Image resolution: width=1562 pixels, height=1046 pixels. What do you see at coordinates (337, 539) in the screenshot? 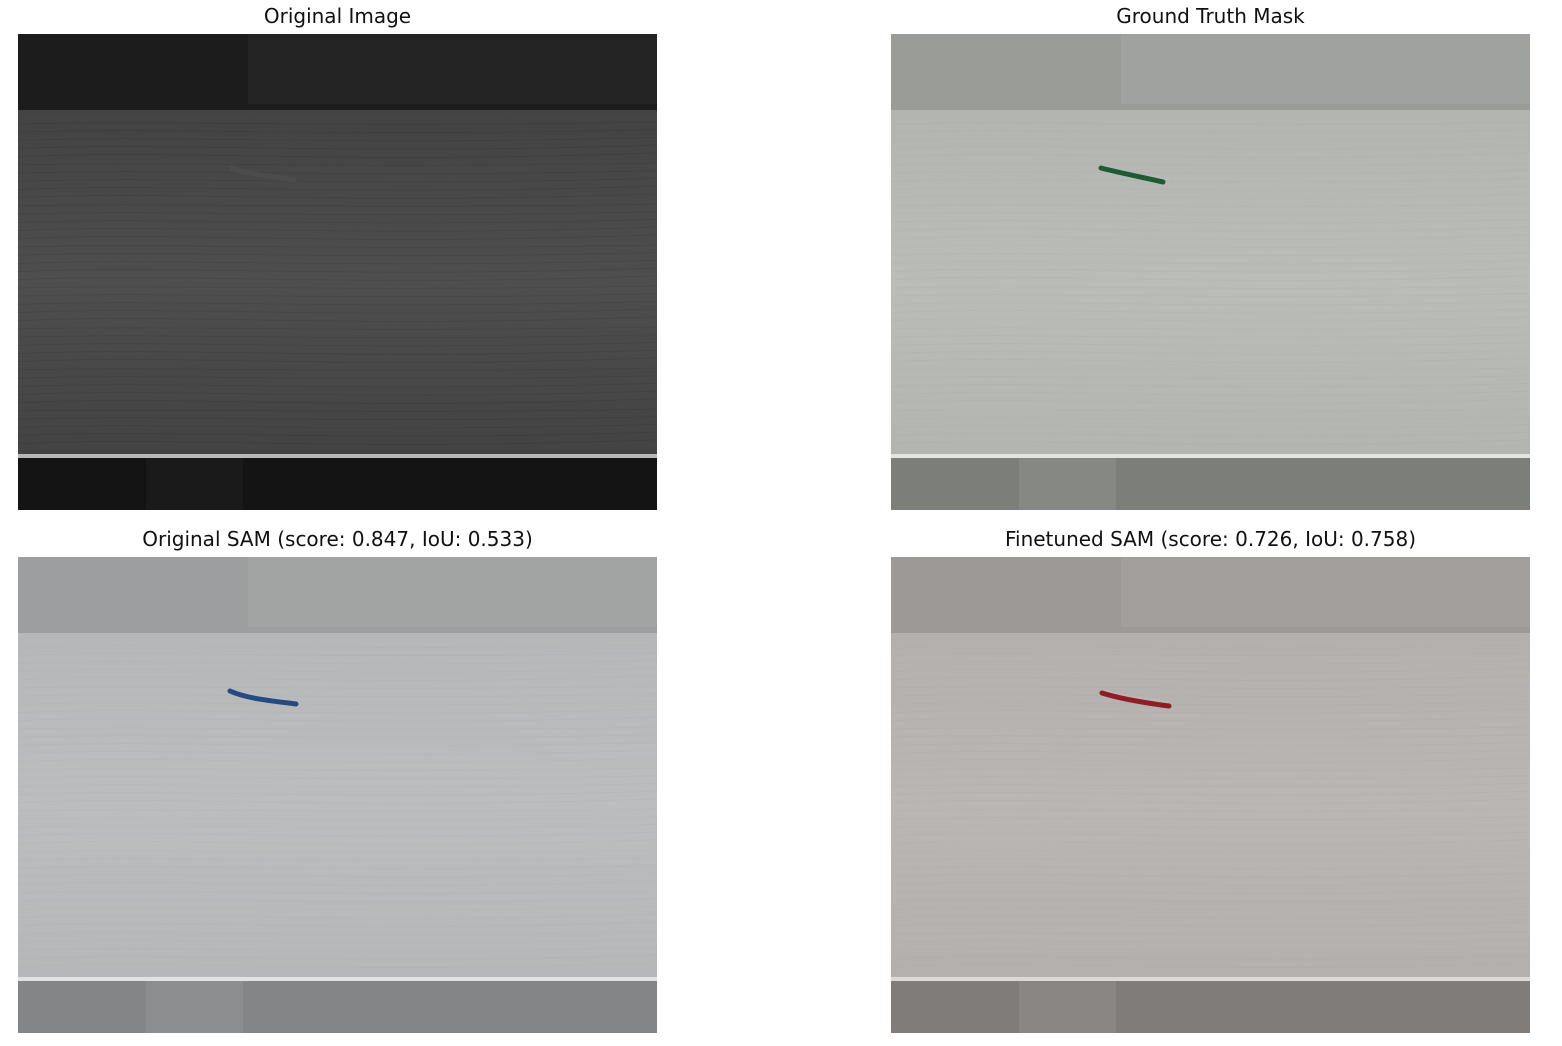
I see `panel-title-original-sam: Original SAM (score: 0.847, IoU: 0.533)` at bounding box center [337, 539].